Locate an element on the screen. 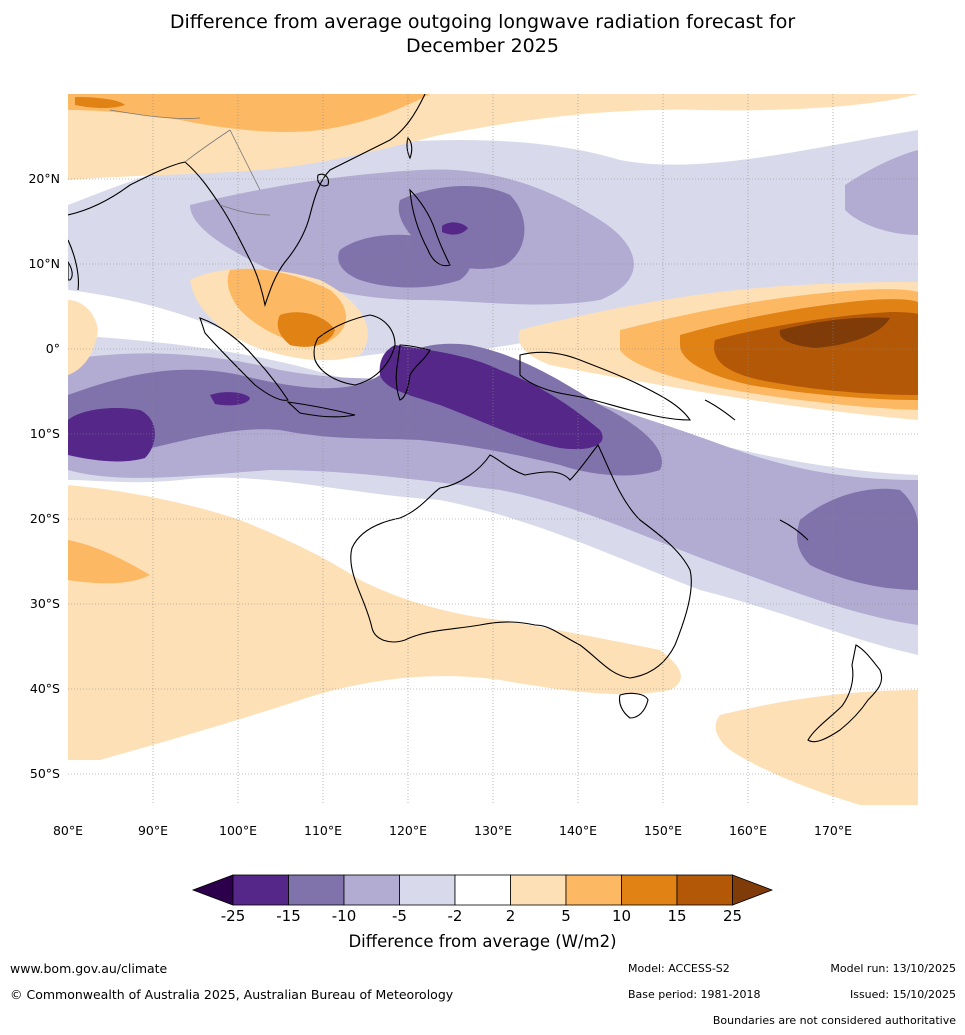  anomaly-dark-purple-small is located at coordinates (230, 399).